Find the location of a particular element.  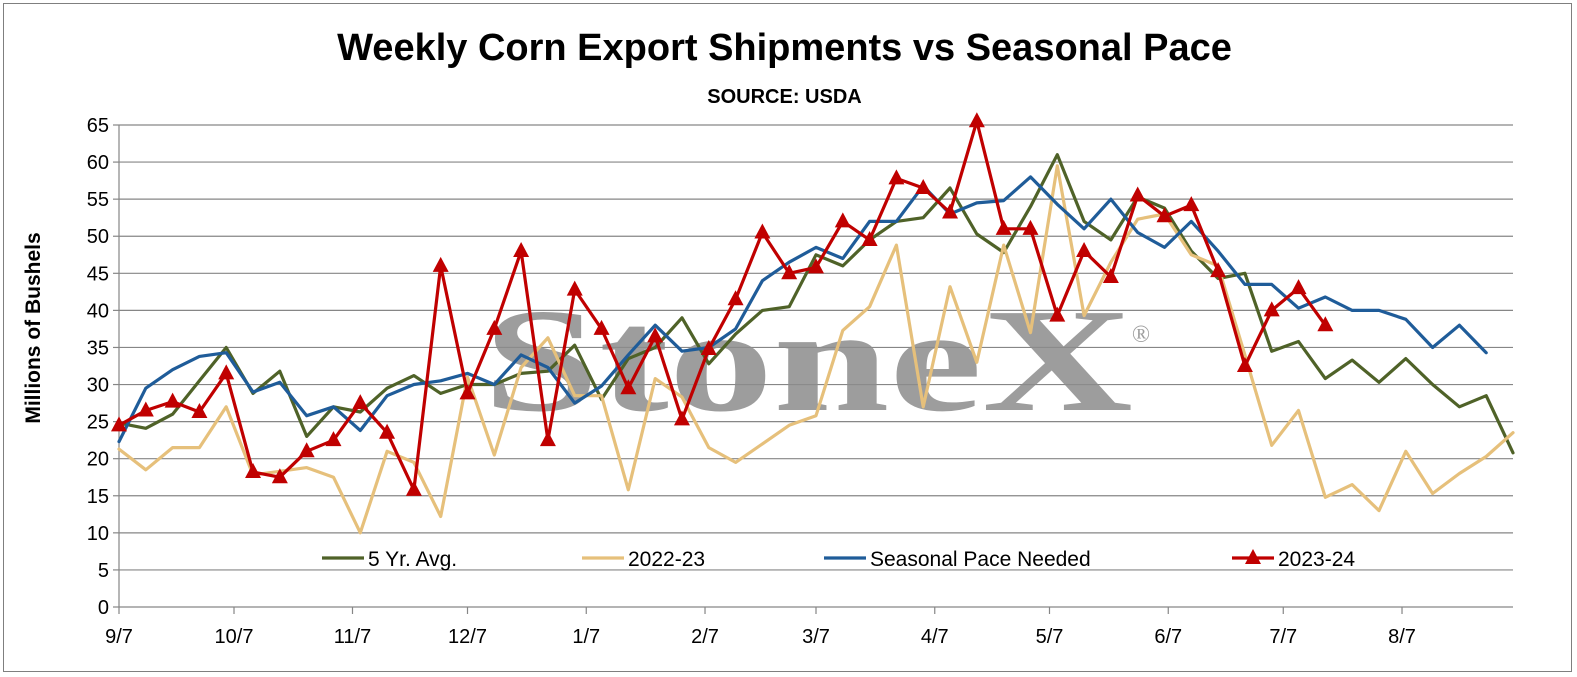

legend-item: 5 Yr. Avg. is located at coordinates (389, 559).